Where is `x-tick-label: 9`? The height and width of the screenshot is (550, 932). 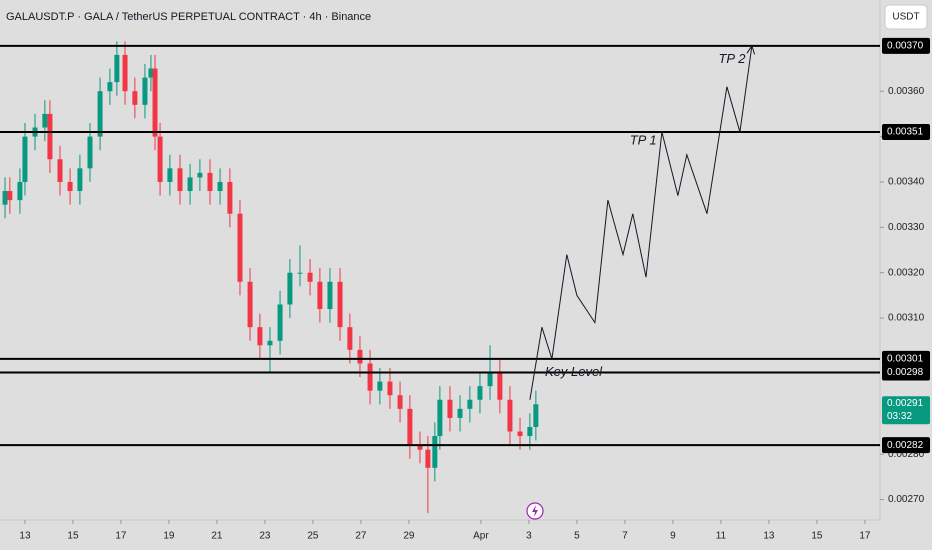 x-tick-label: 9 is located at coordinates (673, 536).